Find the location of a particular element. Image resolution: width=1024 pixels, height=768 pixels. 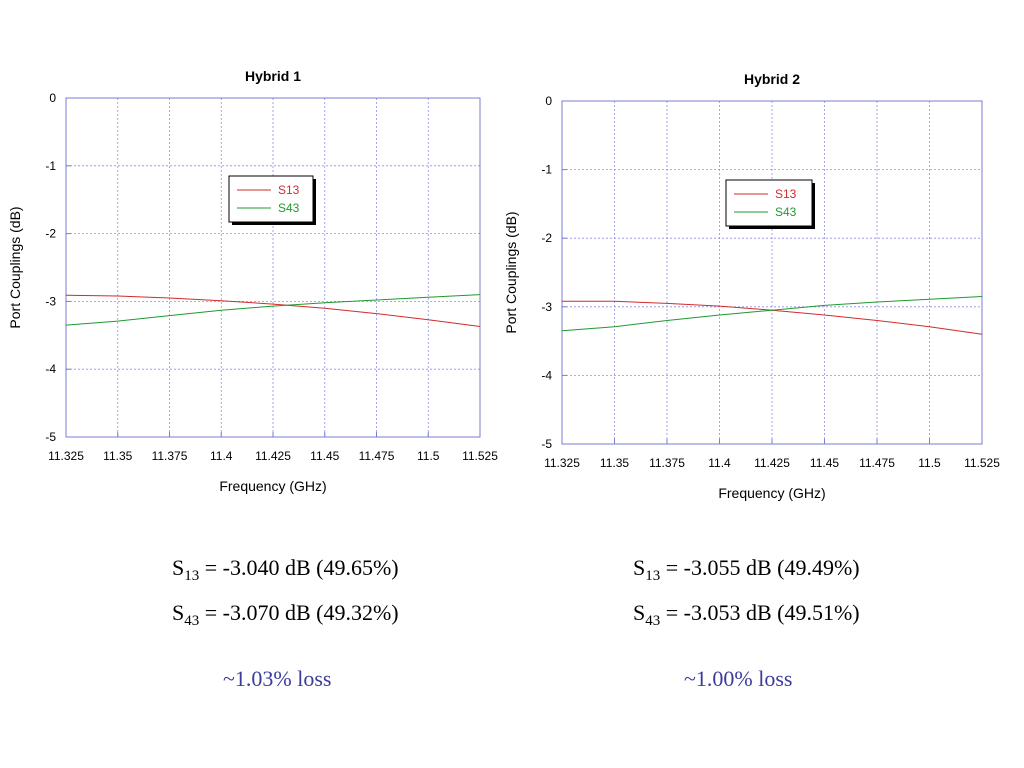

h2-s43-result: S43 = -3.053 dB (49.51%) is located at coordinates (746, 614).